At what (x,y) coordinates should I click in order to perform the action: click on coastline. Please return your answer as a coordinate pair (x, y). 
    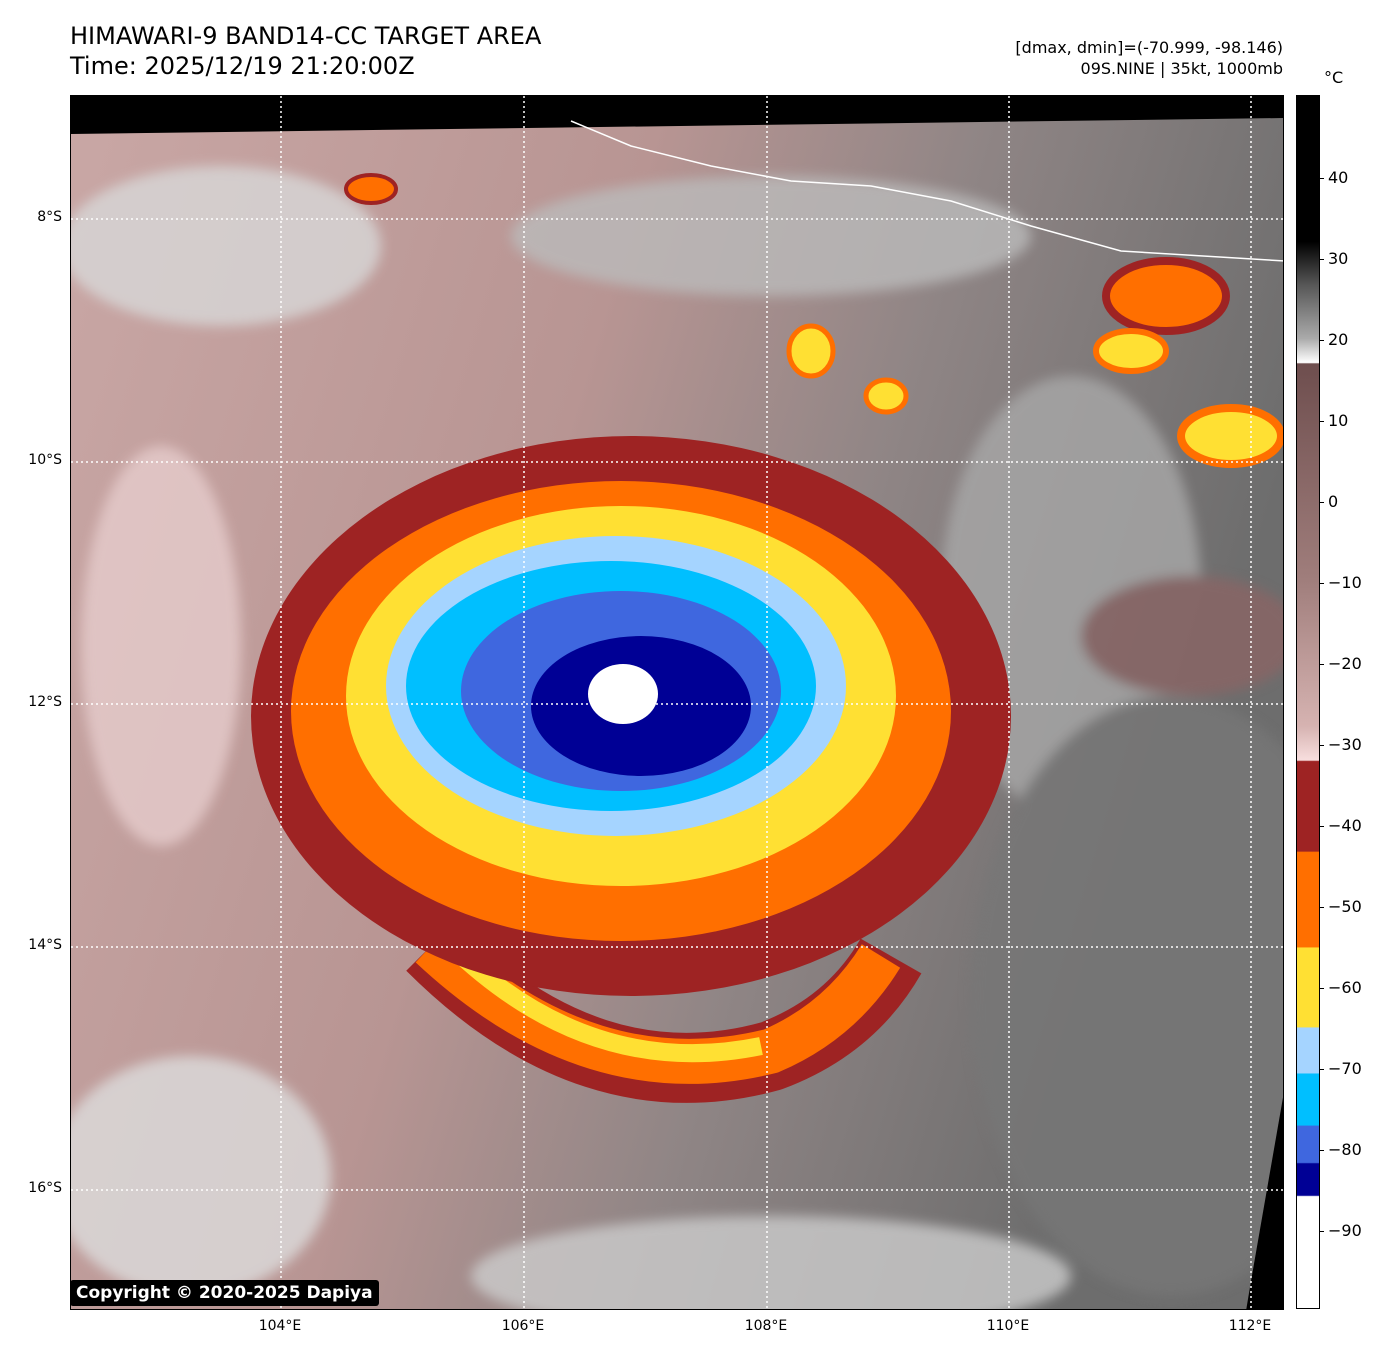
    Looking at the image, I should click on (926, 191).